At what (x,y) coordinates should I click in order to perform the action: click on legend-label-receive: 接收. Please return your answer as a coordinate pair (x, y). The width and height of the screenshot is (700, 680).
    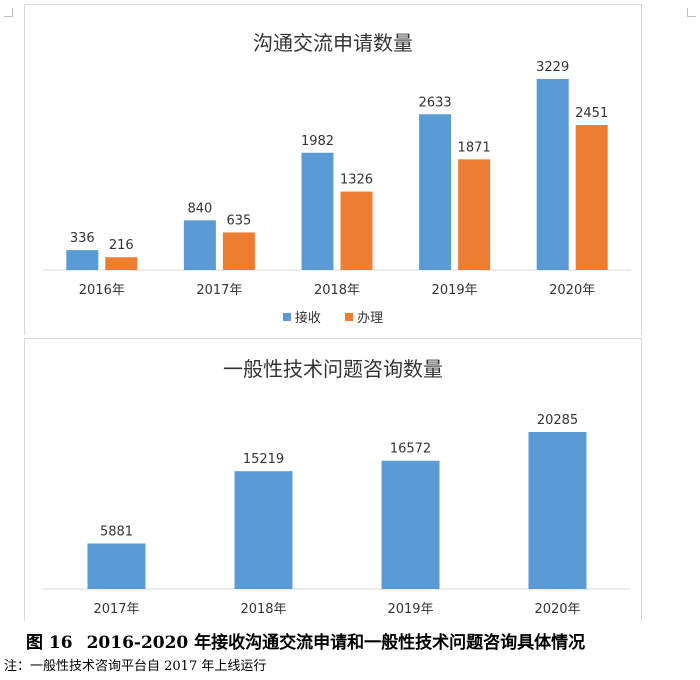
    Looking at the image, I should click on (307, 318).